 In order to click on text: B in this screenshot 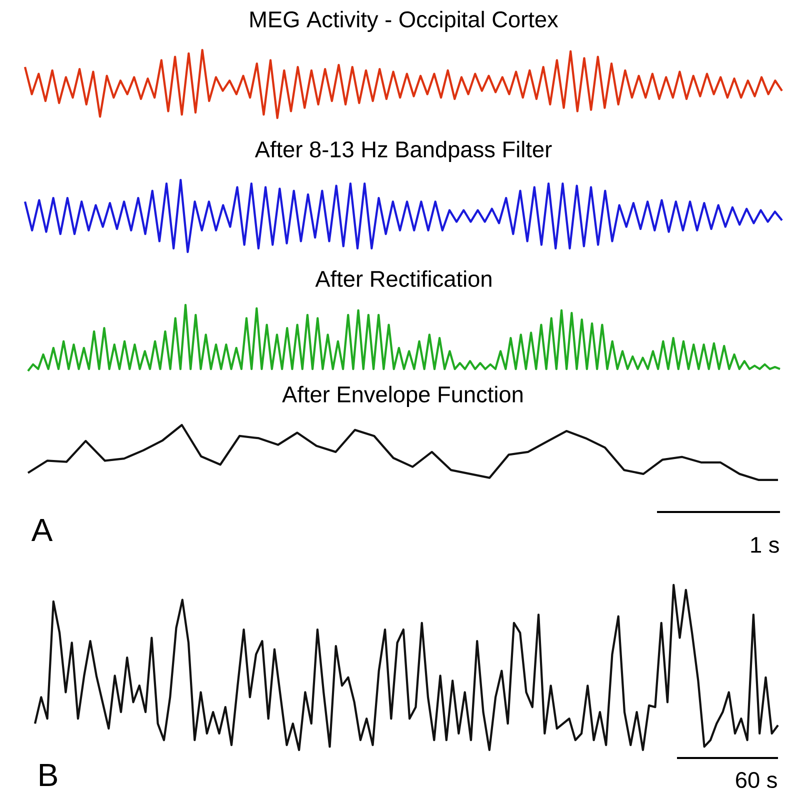, I will do `click(48, 775)`.